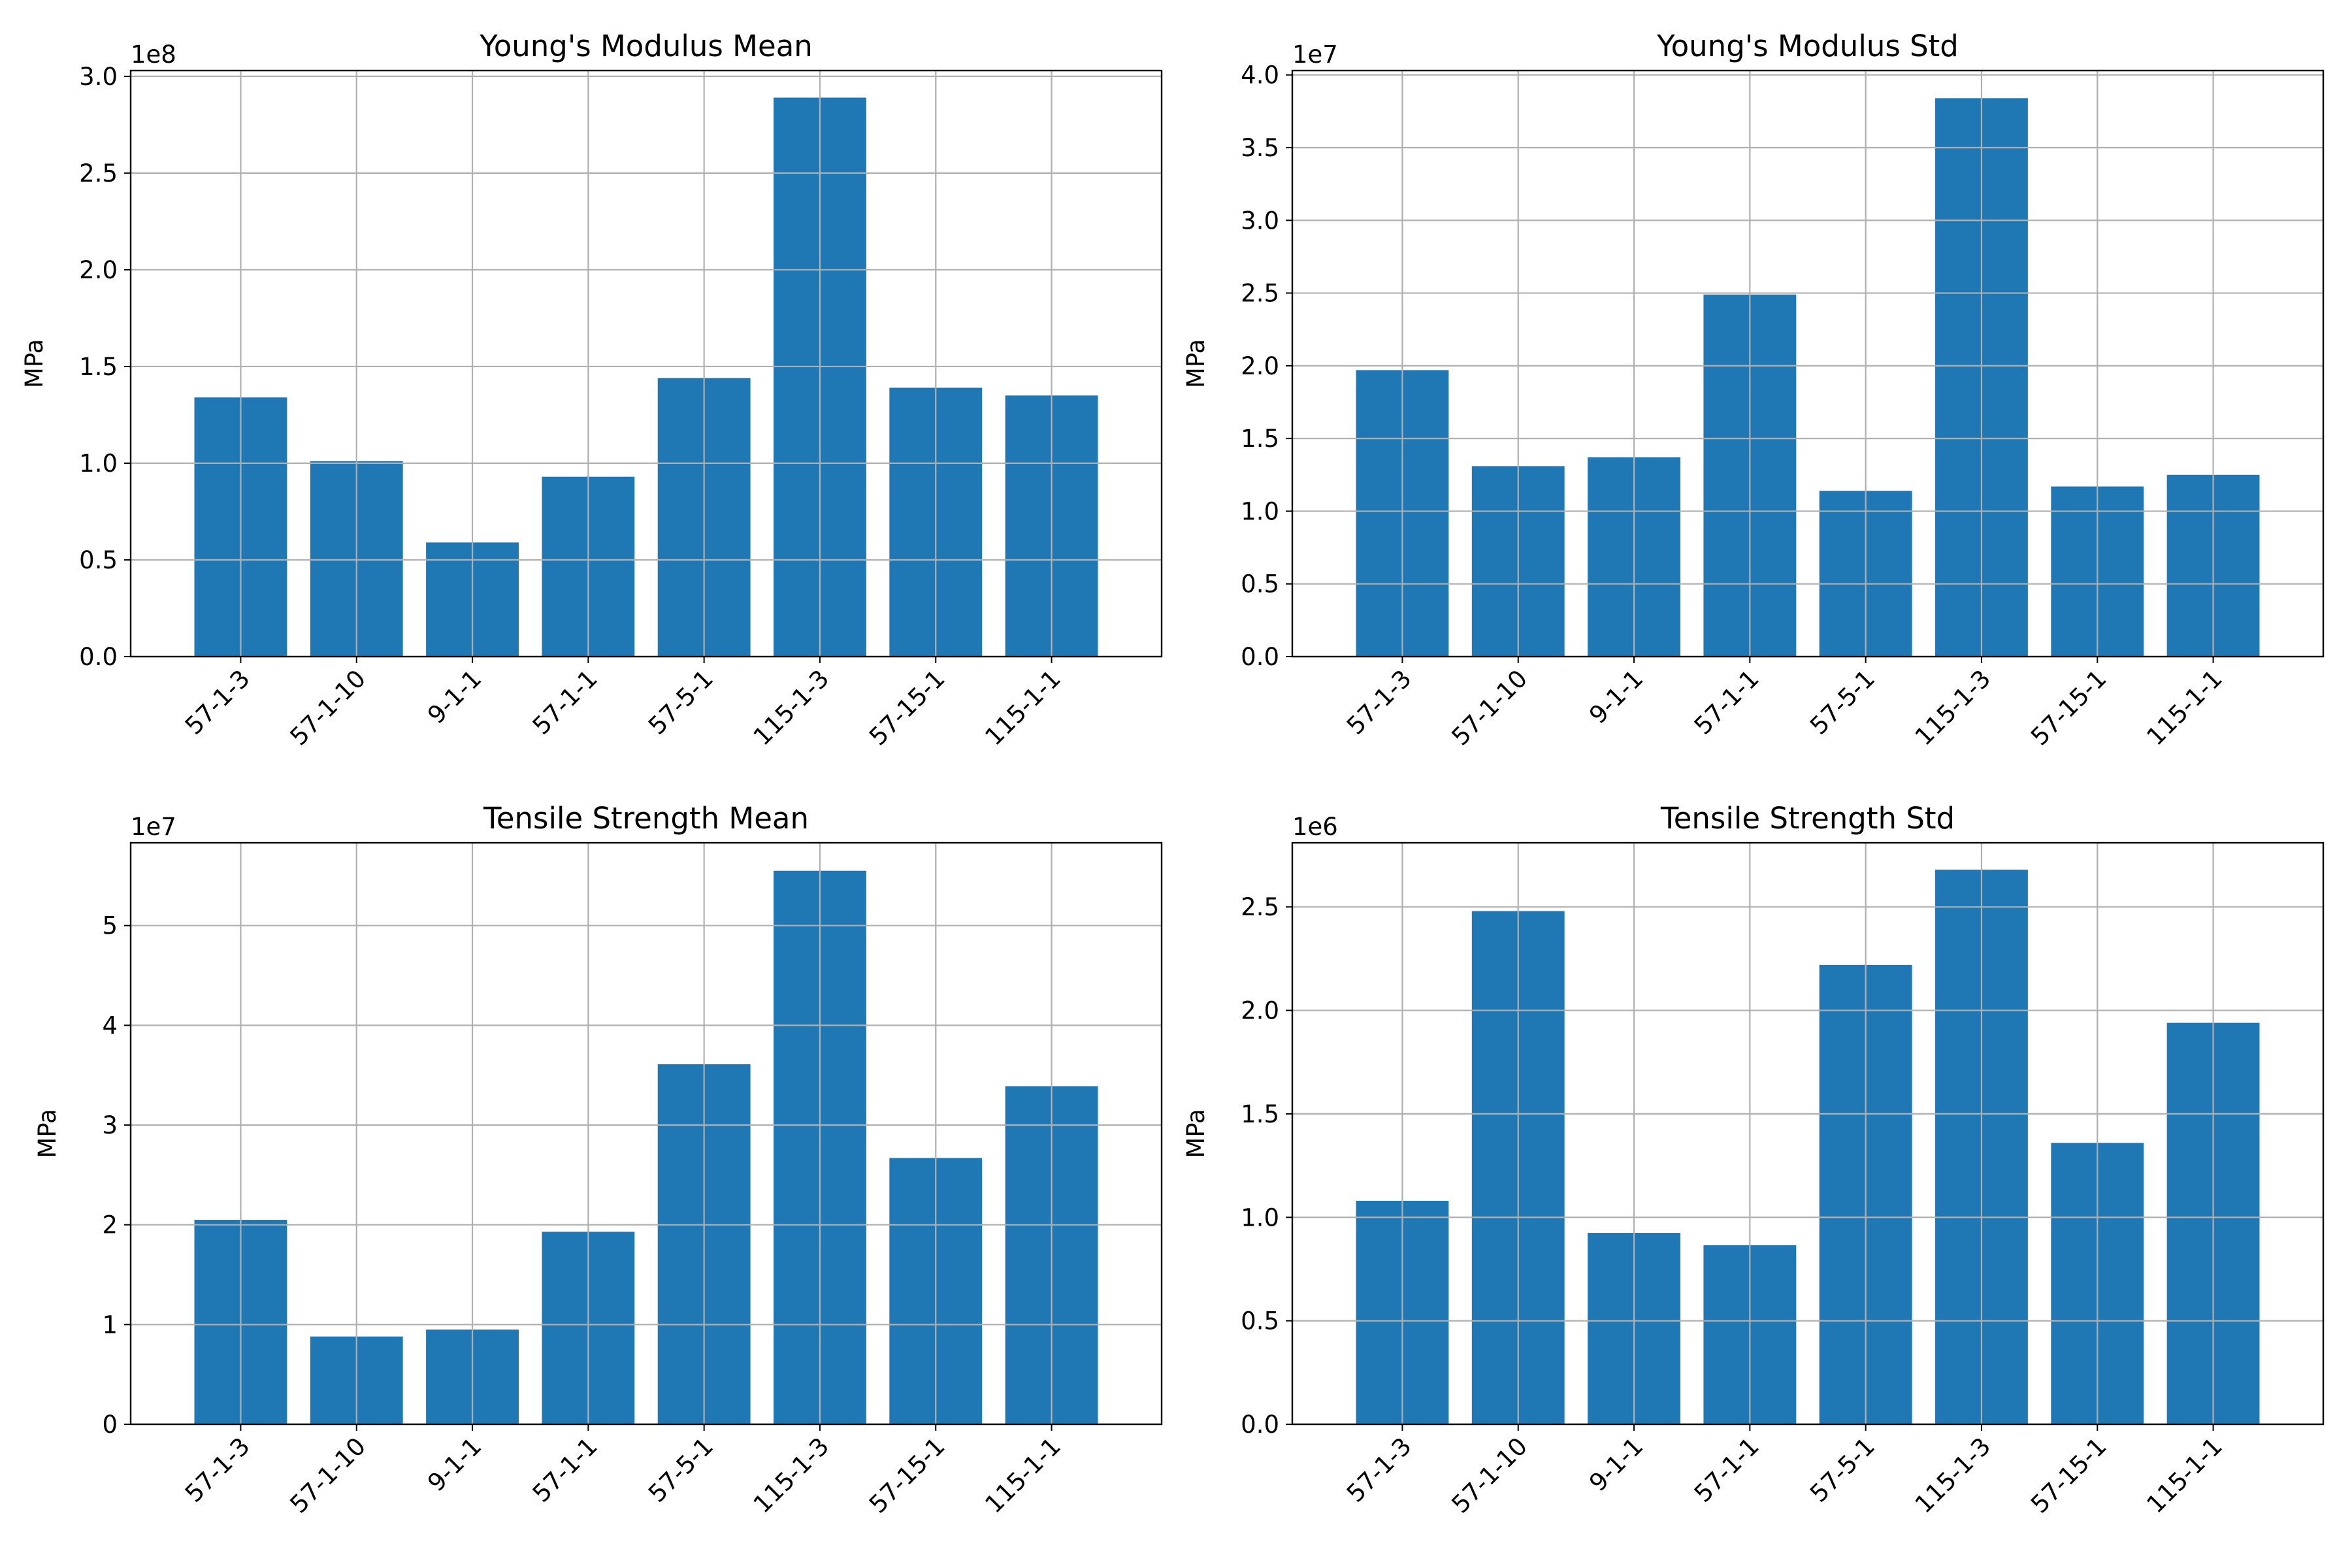 Image resolution: width=2352 pixels, height=1568 pixels. What do you see at coordinates (1260, 75) in the screenshot?
I see `y-tick-label: 4.0` at bounding box center [1260, 75].